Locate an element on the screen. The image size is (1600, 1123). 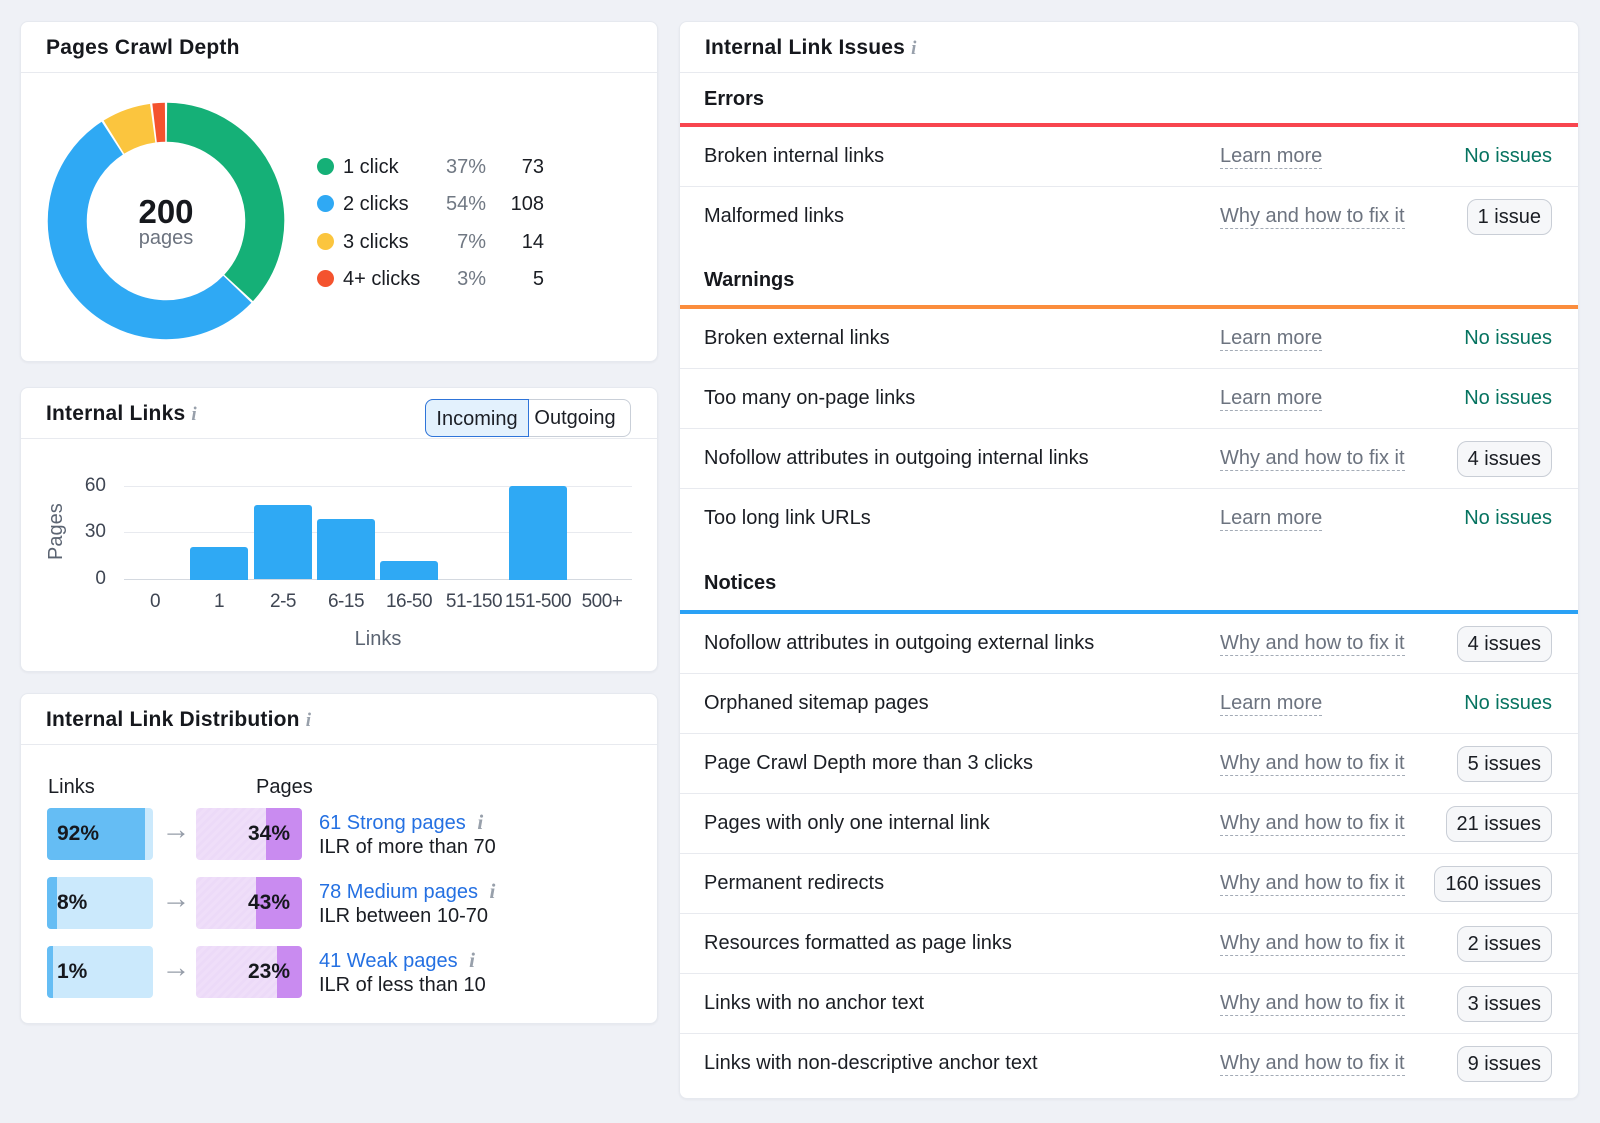
svg-text: 200 is located at coordinates (165, 211).